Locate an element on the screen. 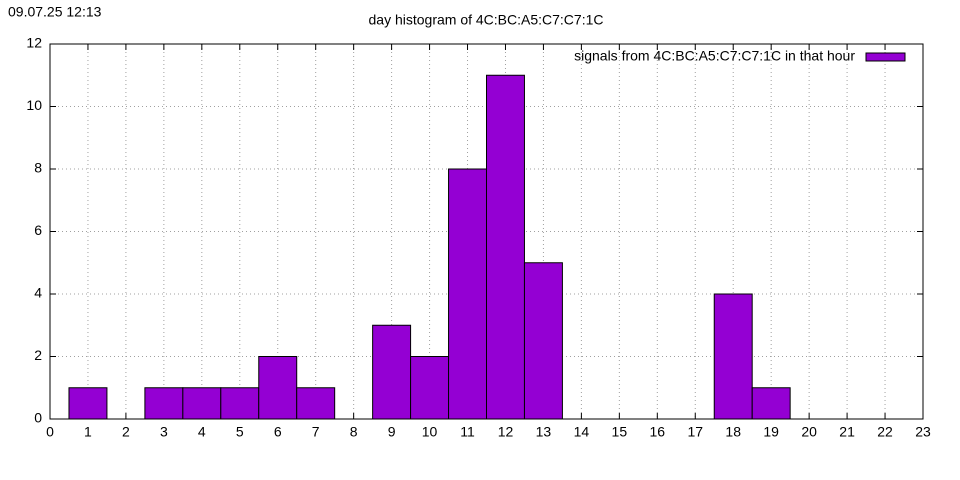 This screenshot has height=480, width=960. y-tick-label: 2 is located at coordinates (38, 355).